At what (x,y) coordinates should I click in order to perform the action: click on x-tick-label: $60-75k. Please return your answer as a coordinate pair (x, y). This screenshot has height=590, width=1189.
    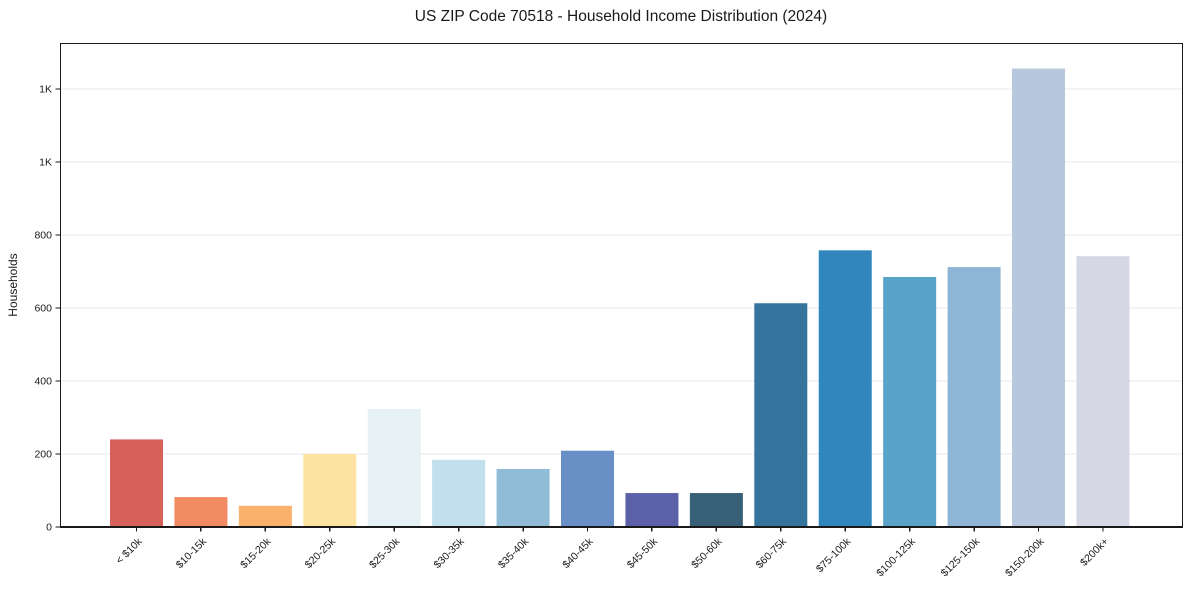
    Looking at the image, I should click on (772, 553).